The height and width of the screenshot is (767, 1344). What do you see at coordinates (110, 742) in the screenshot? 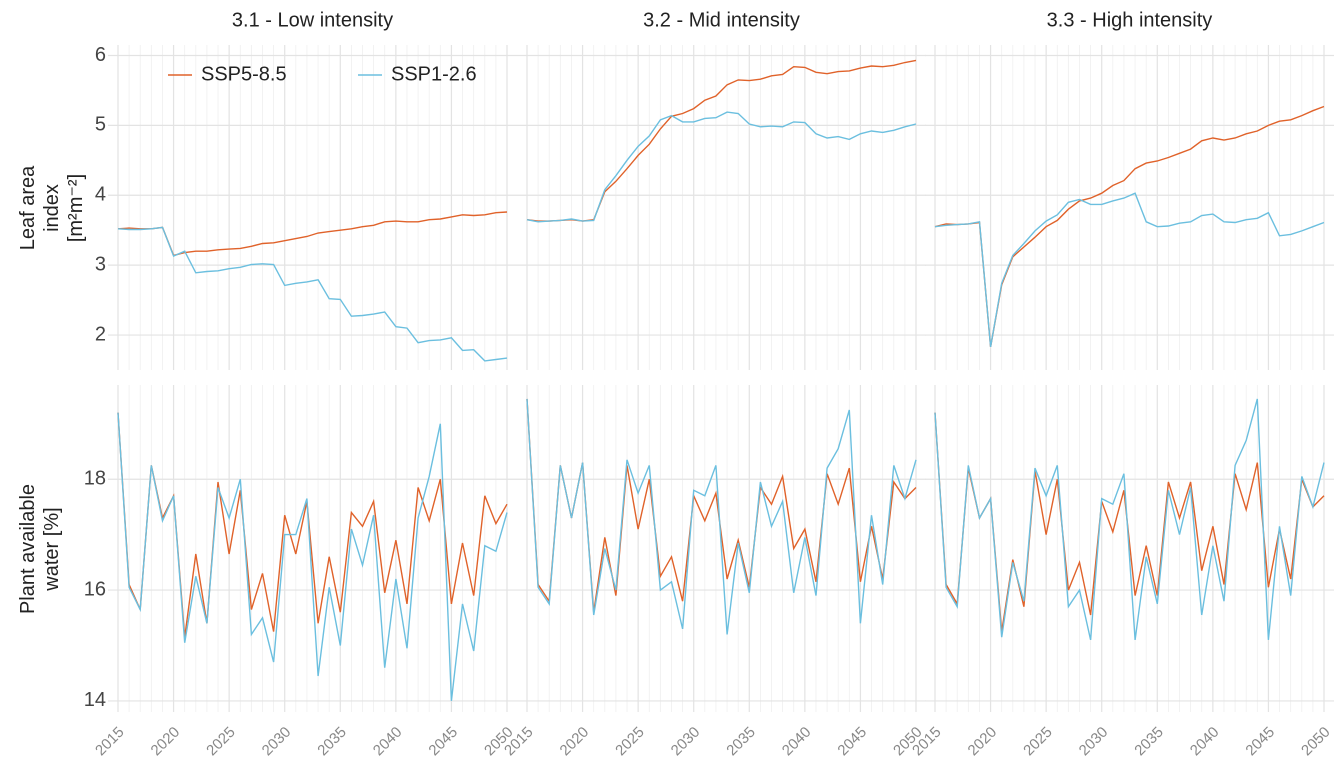
I see `x-tick-label: 2015` at bounding box center [110, 742].